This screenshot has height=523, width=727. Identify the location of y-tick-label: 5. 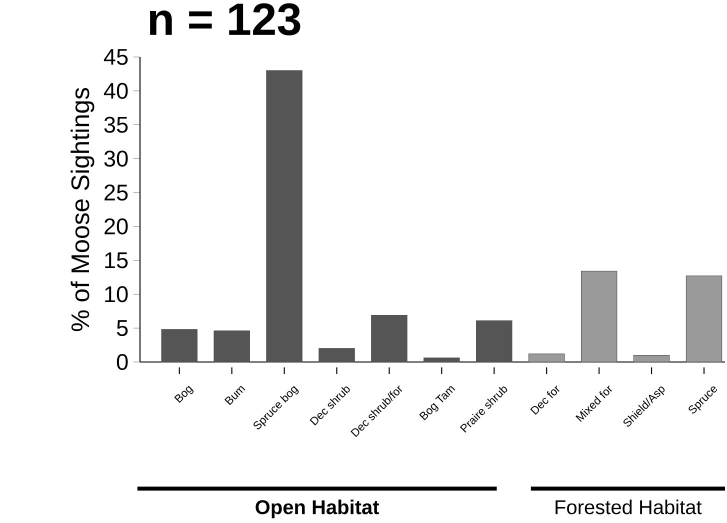
(122, 328).